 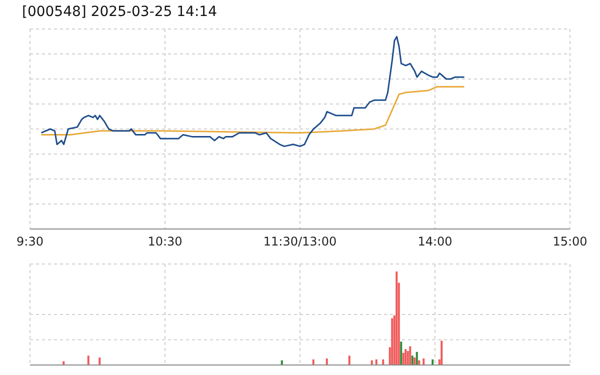 What do you see at coordinates (30, 241) in the screenshot?
I see `x-tick-label: 9:30` at bounding box center [30, 241].